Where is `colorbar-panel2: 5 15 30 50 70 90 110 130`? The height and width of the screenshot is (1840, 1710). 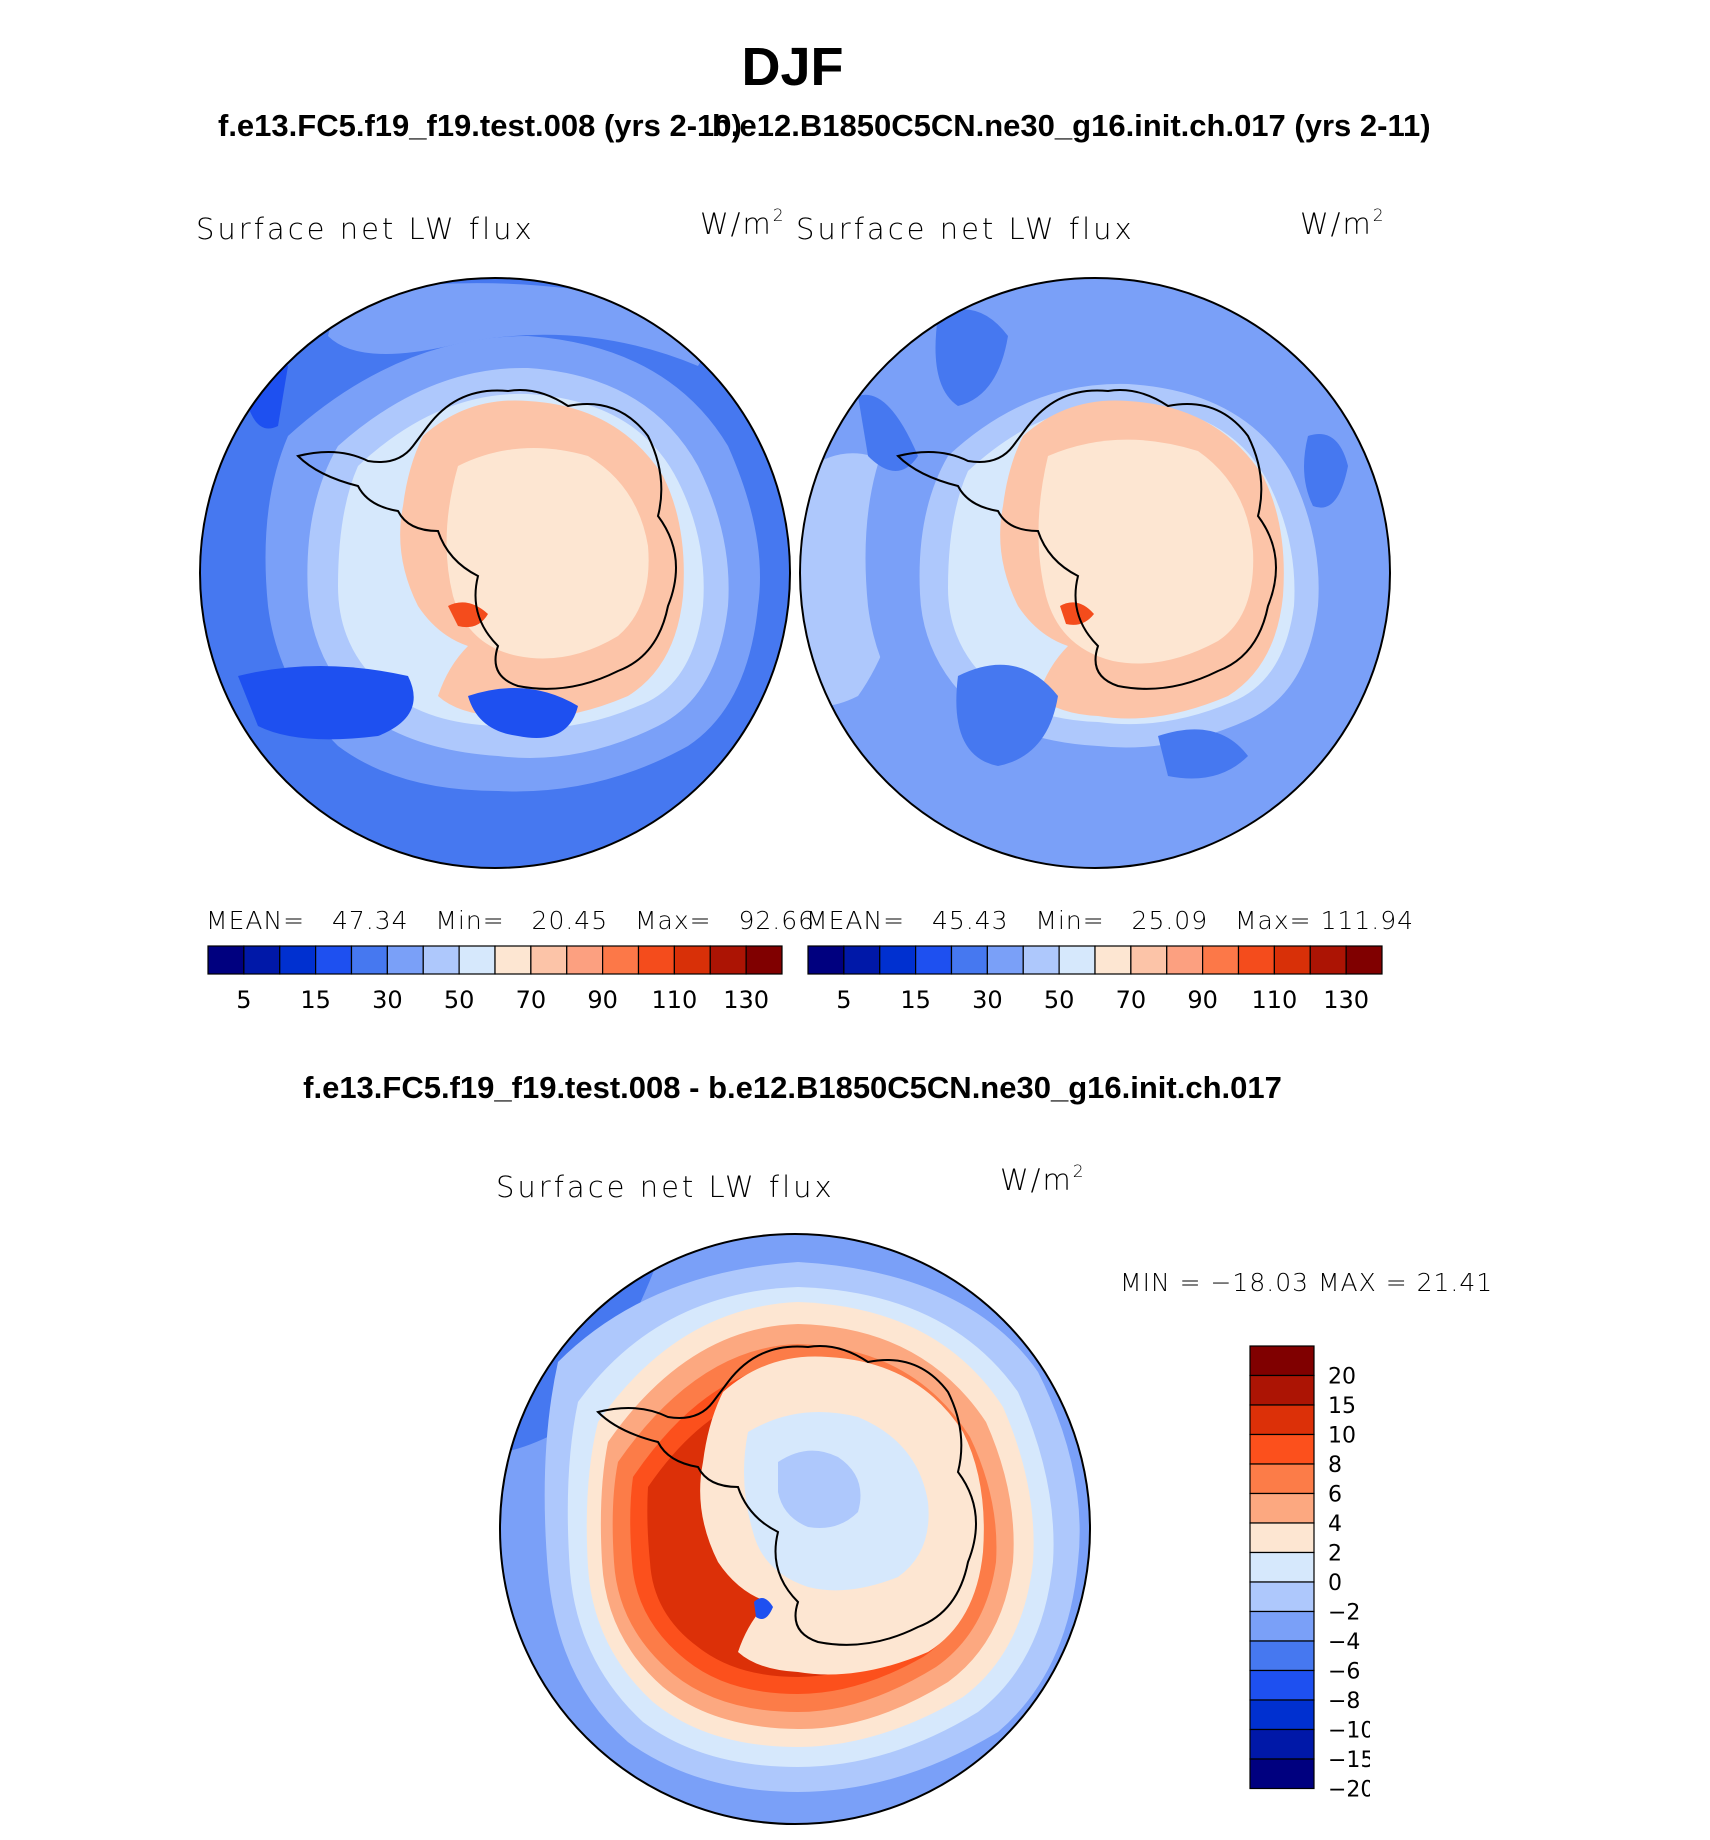 colorbar-panel2: 5 15 30 50 70 90 110 130 is located at coordinates (1095, 979).